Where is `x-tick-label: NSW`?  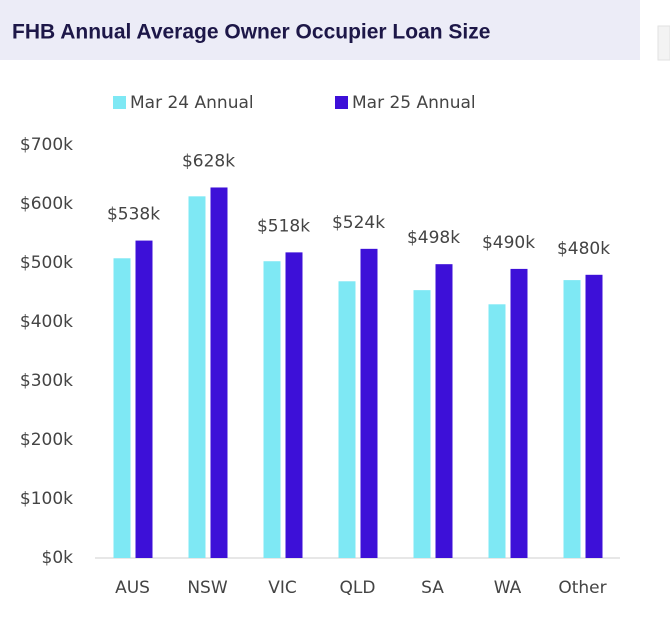
x-tick-label: NSW is located at coordinates (207, 588).